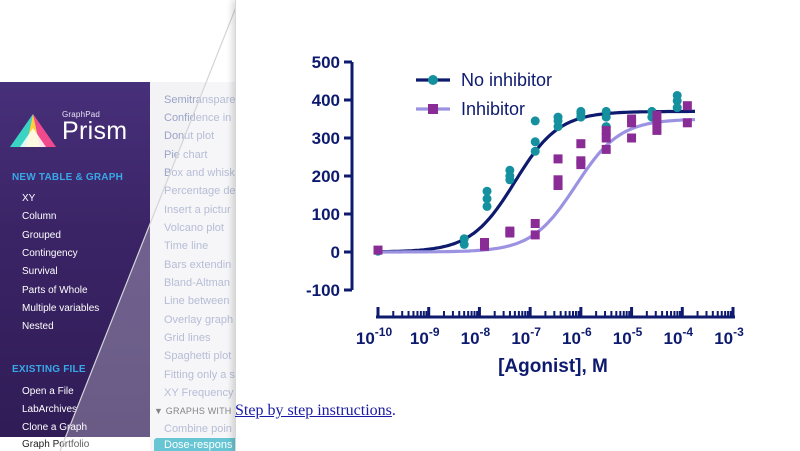  I want to click on gallery-item-confidence: Confidence in, so click(198, 118).